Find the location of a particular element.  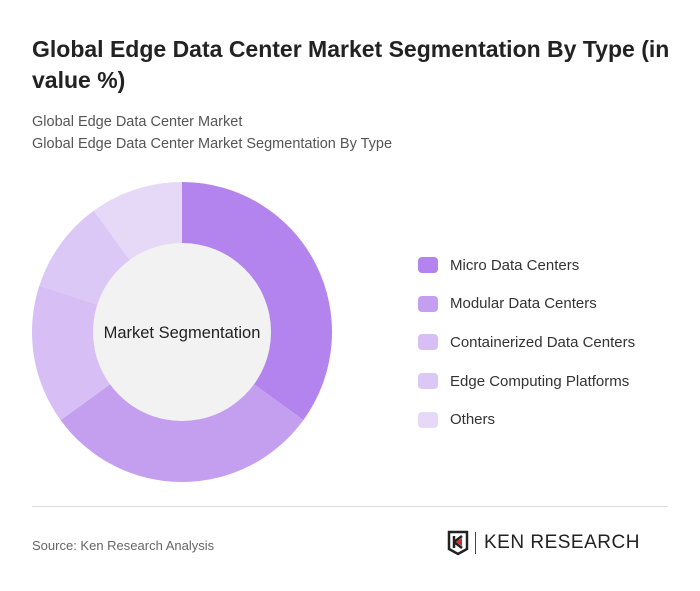

legend-item: Containerized Data Centers is located at coordinates (526, 342).